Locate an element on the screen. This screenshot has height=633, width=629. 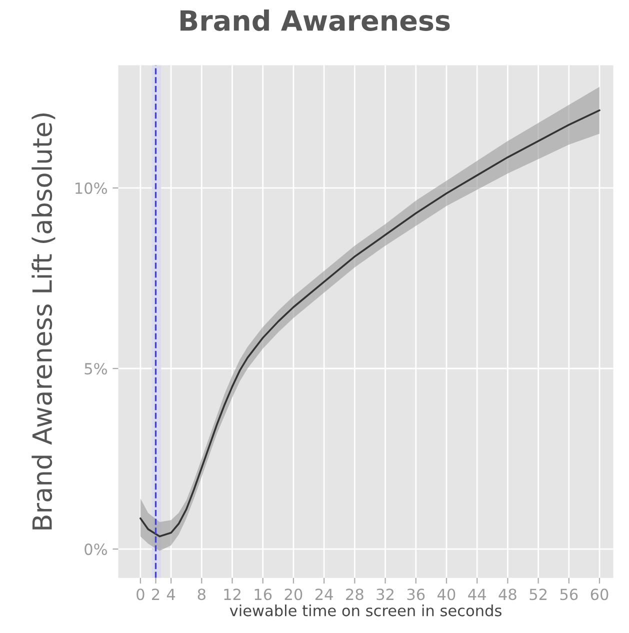
x-tick-label: 24 is located at coordinates (324, 594).